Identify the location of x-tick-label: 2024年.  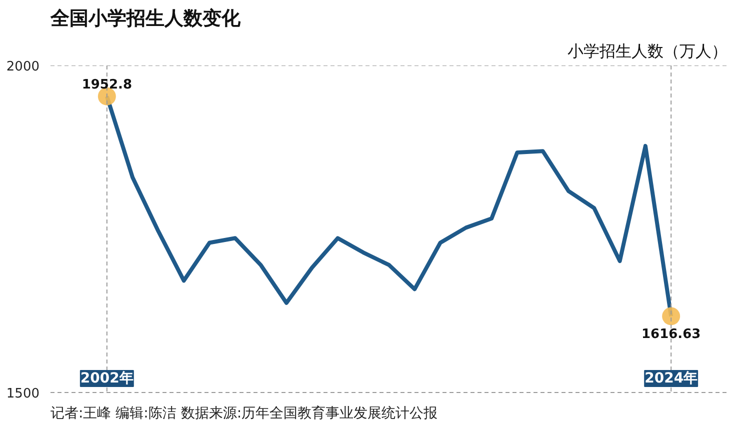
(671, 378).